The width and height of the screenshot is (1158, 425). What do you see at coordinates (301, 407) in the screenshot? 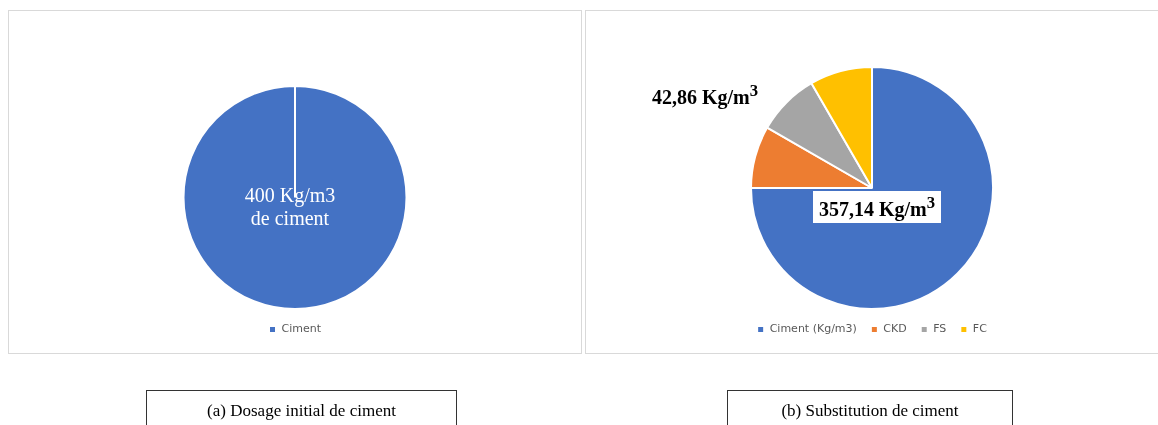
I see `text: (a) Dosage initial de ciment` at bounding box center [301, 407].